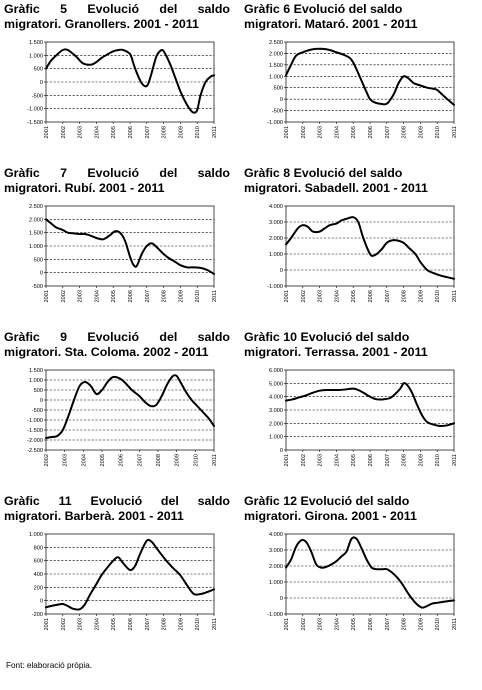 This screenshot has width=482, height=690. What do you see at coordinates (323, 173) in the screenshot?
I see `chart-title-line1: Gràfic 8 Evolució del saldo` at bounding box center [323, 173].